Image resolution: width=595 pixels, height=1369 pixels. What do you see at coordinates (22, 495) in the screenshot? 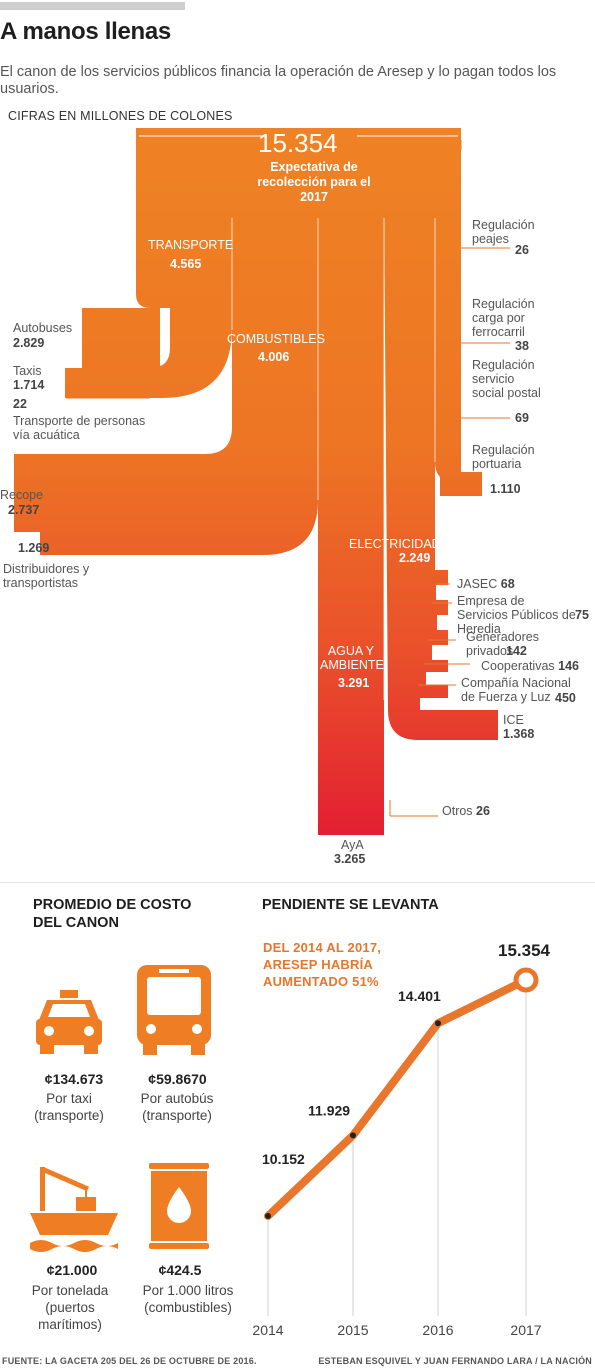
I see `recope-label: Recope` at bounding box center [22, 495].